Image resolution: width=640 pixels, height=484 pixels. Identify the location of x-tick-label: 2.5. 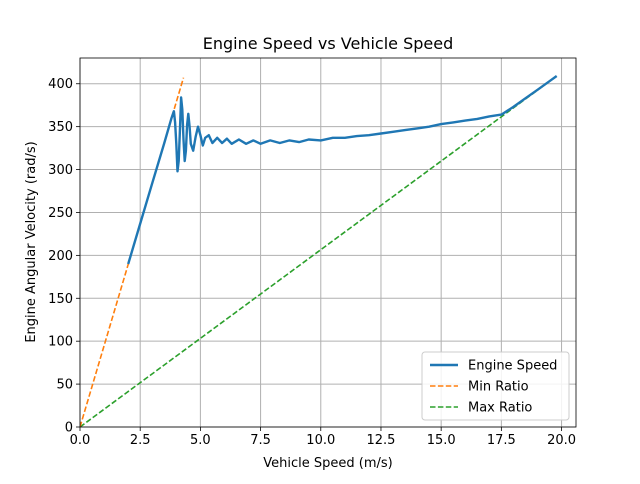
(140, 440).